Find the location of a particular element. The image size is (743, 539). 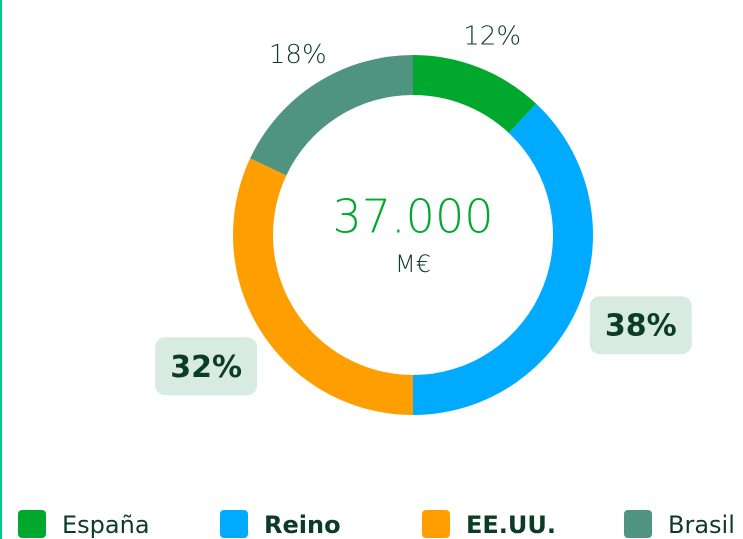

legend-label: España is located at coordinates (106, 525).